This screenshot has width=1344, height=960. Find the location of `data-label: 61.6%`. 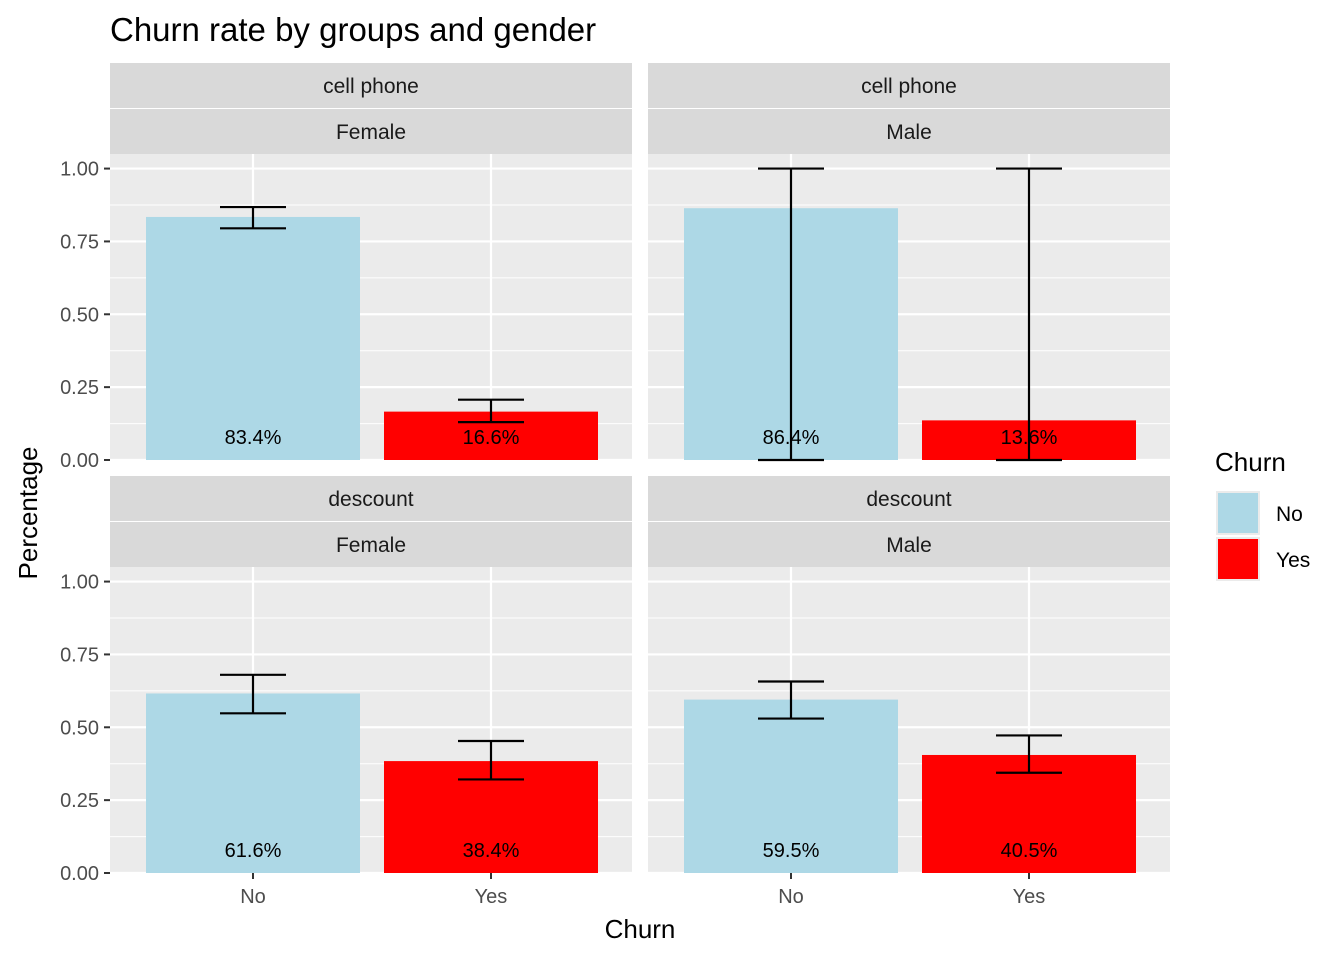

data-label: 61.6% is located at coordinates (253, 851).